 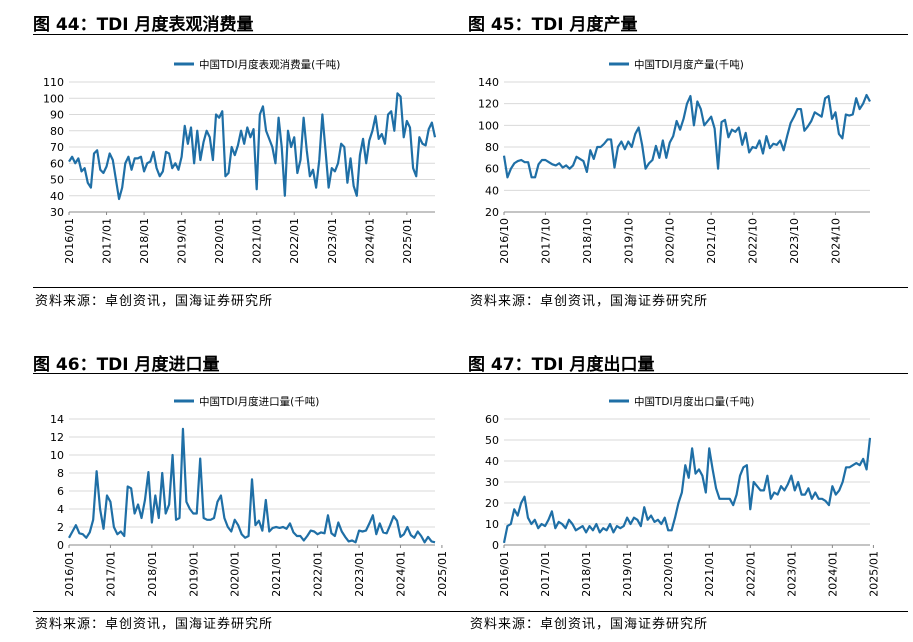 I want to click on figure-title: 图 44：TDI 月度表观消费量, so click(x=143, y=25).